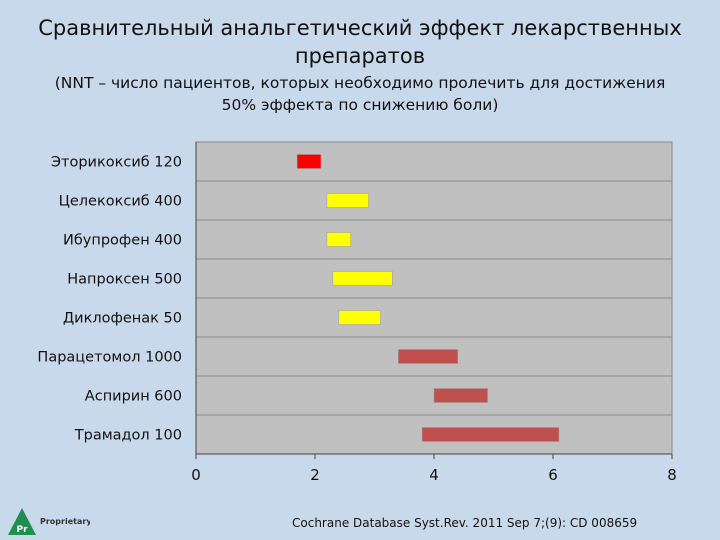  I want to click on y-tick-label: Напроксен 500, so click(124, 280).